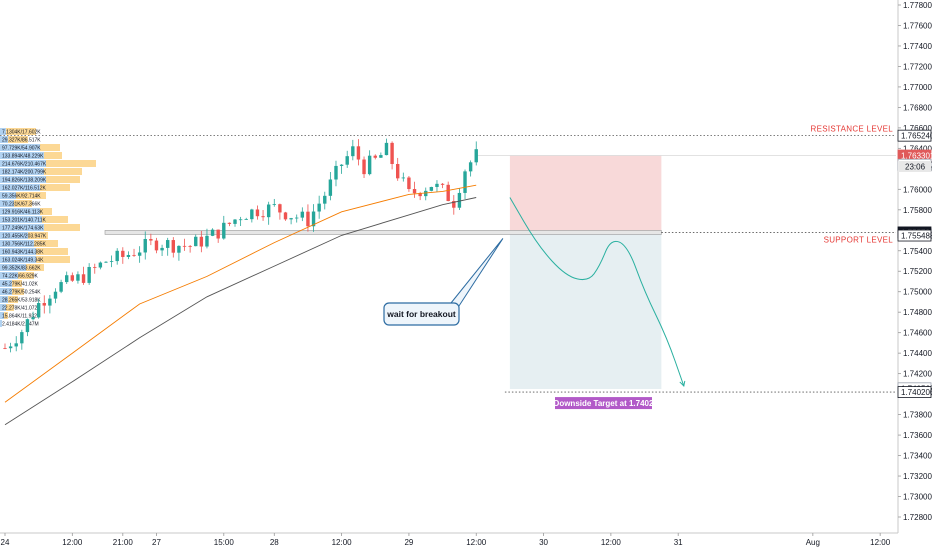 Image resolution: width=932 pixels, height=550 pixels. What do you see at coordinates (21, 133) in the screenshot?
I see `volume-profile-label: 7.1304K/17.602K` at bounding box center [21, 133].